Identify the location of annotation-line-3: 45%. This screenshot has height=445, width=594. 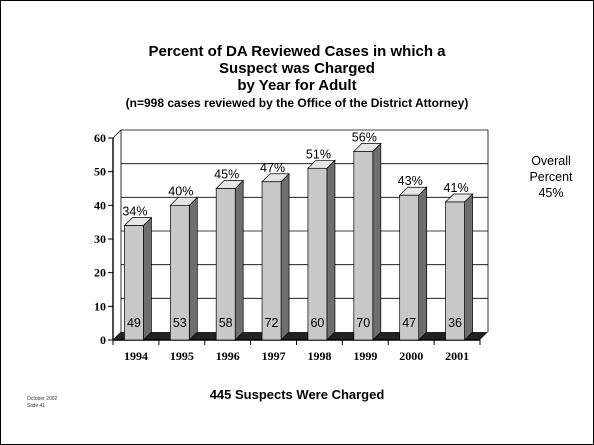
(551, 193).